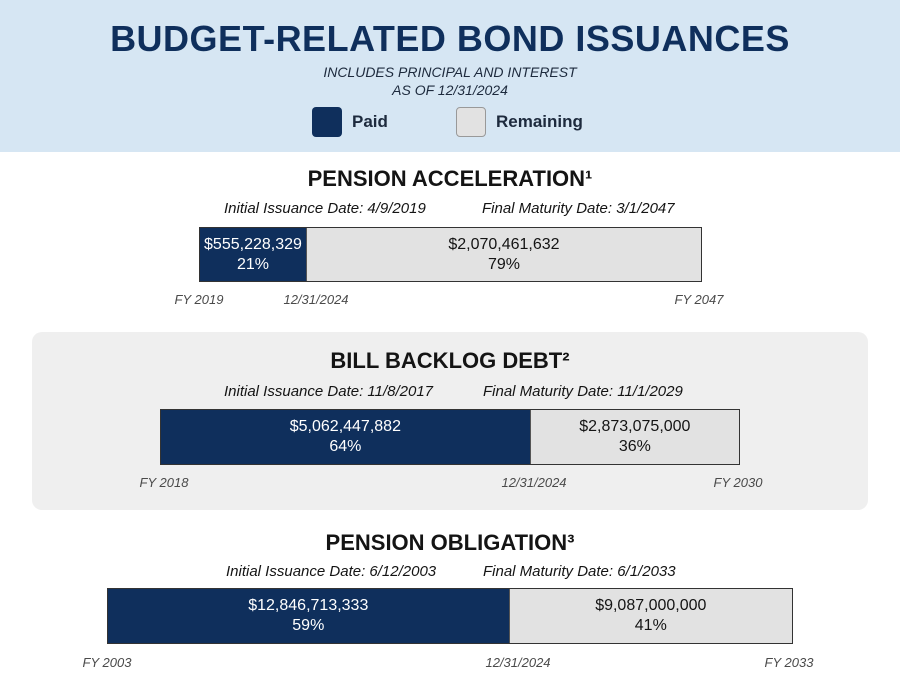 This screenshot has width=900, height=698. Describe the element at coordinates (450, 72) in the screenshot. I see `subtitle-line-1: INCLUDES PRINCIPAL AND INTEREST` at that location.